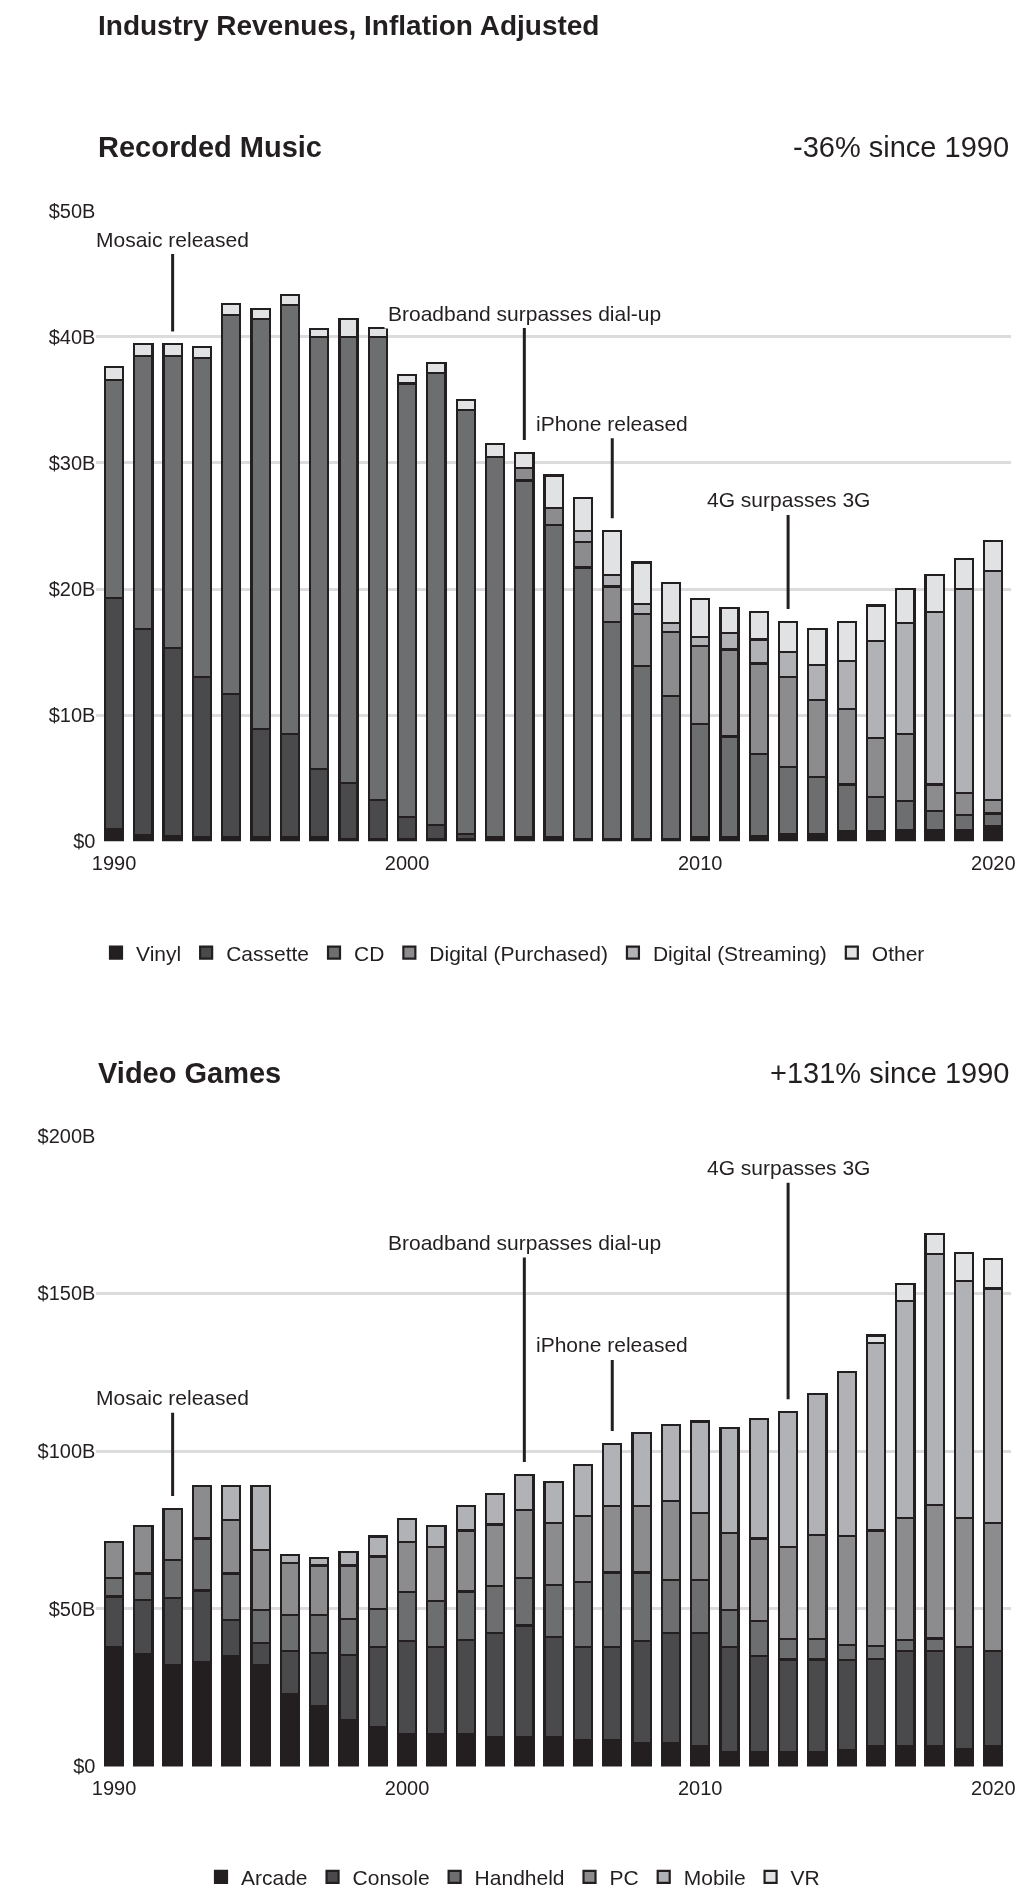 The width and height of the screenshot is (1026, 1900). Describe the element at coordinates (369, 953) in the screenshot. I see `legend-label: CD` at that location.